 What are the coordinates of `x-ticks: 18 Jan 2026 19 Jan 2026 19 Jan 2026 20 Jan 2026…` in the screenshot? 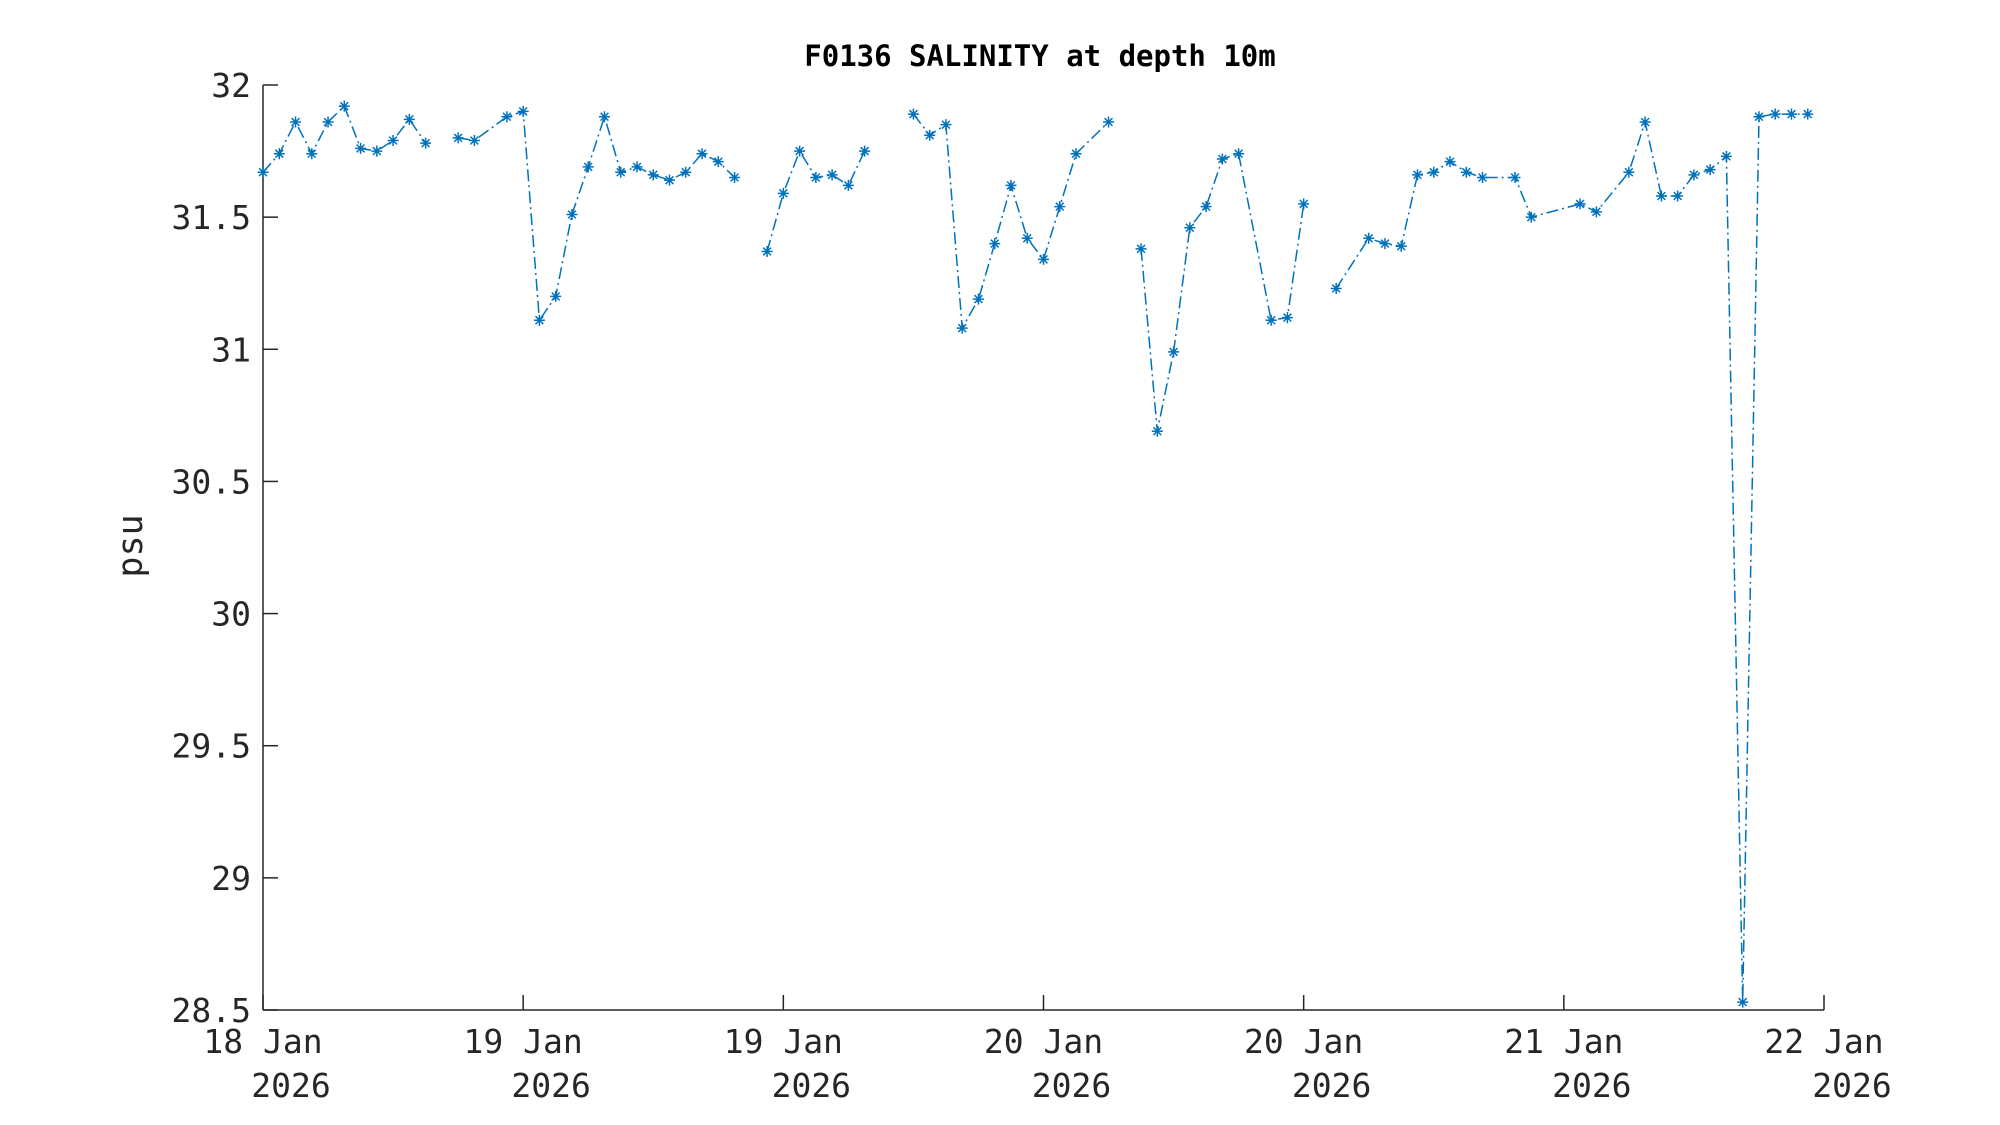 It's located at (1047, 1050).